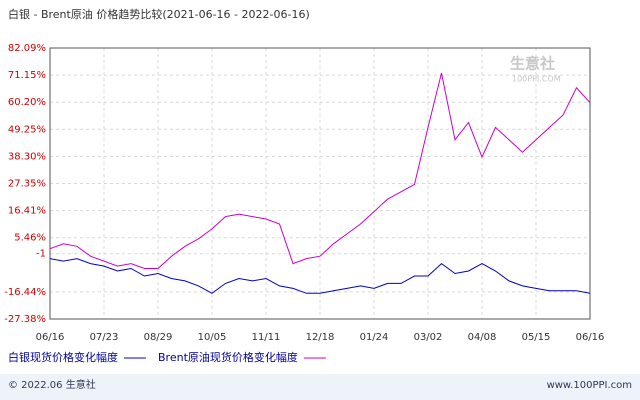  What do you see at coordinates (320, 337) in the screenshot?
I see `x-tick-label: 12/18` at bounding box center [320, 337].